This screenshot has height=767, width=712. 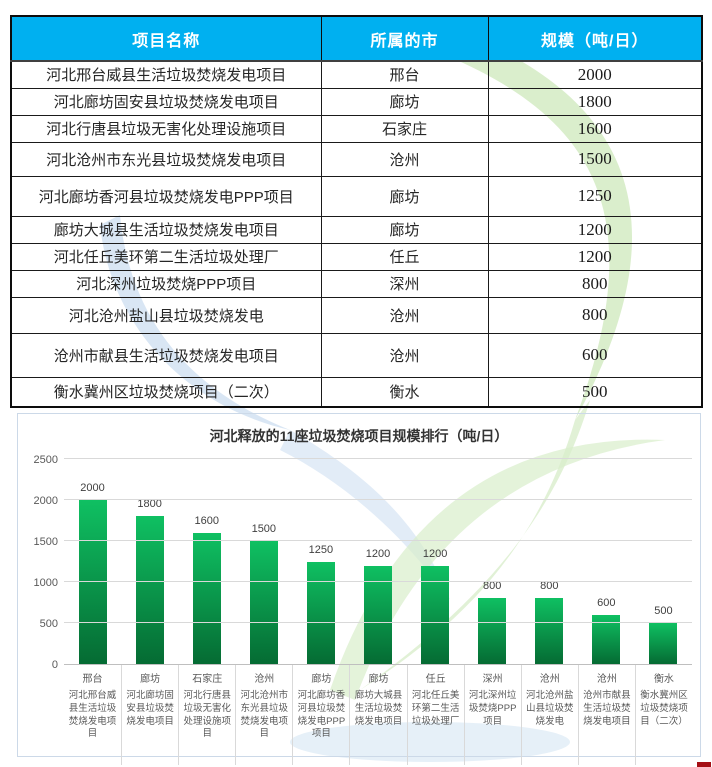 I want to click on x-category-cell: 深州河北深州垃圾焚烧PPP项目, so click(x=492, y=715).